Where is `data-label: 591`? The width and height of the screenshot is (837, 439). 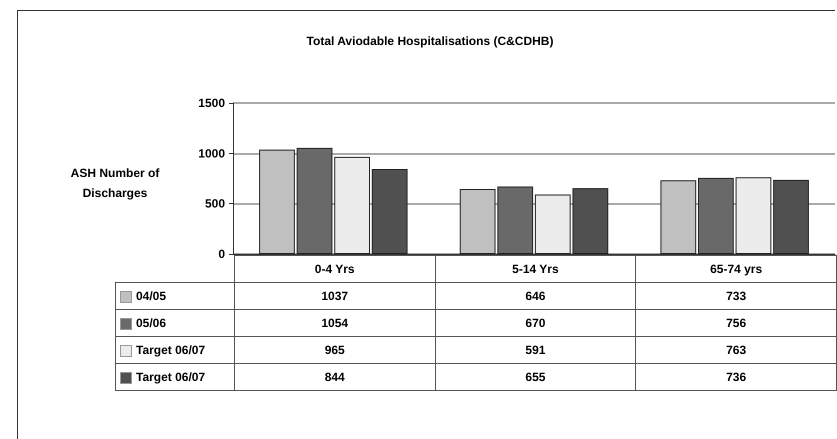 data-label: 591 is located at coordinates (535, 350).